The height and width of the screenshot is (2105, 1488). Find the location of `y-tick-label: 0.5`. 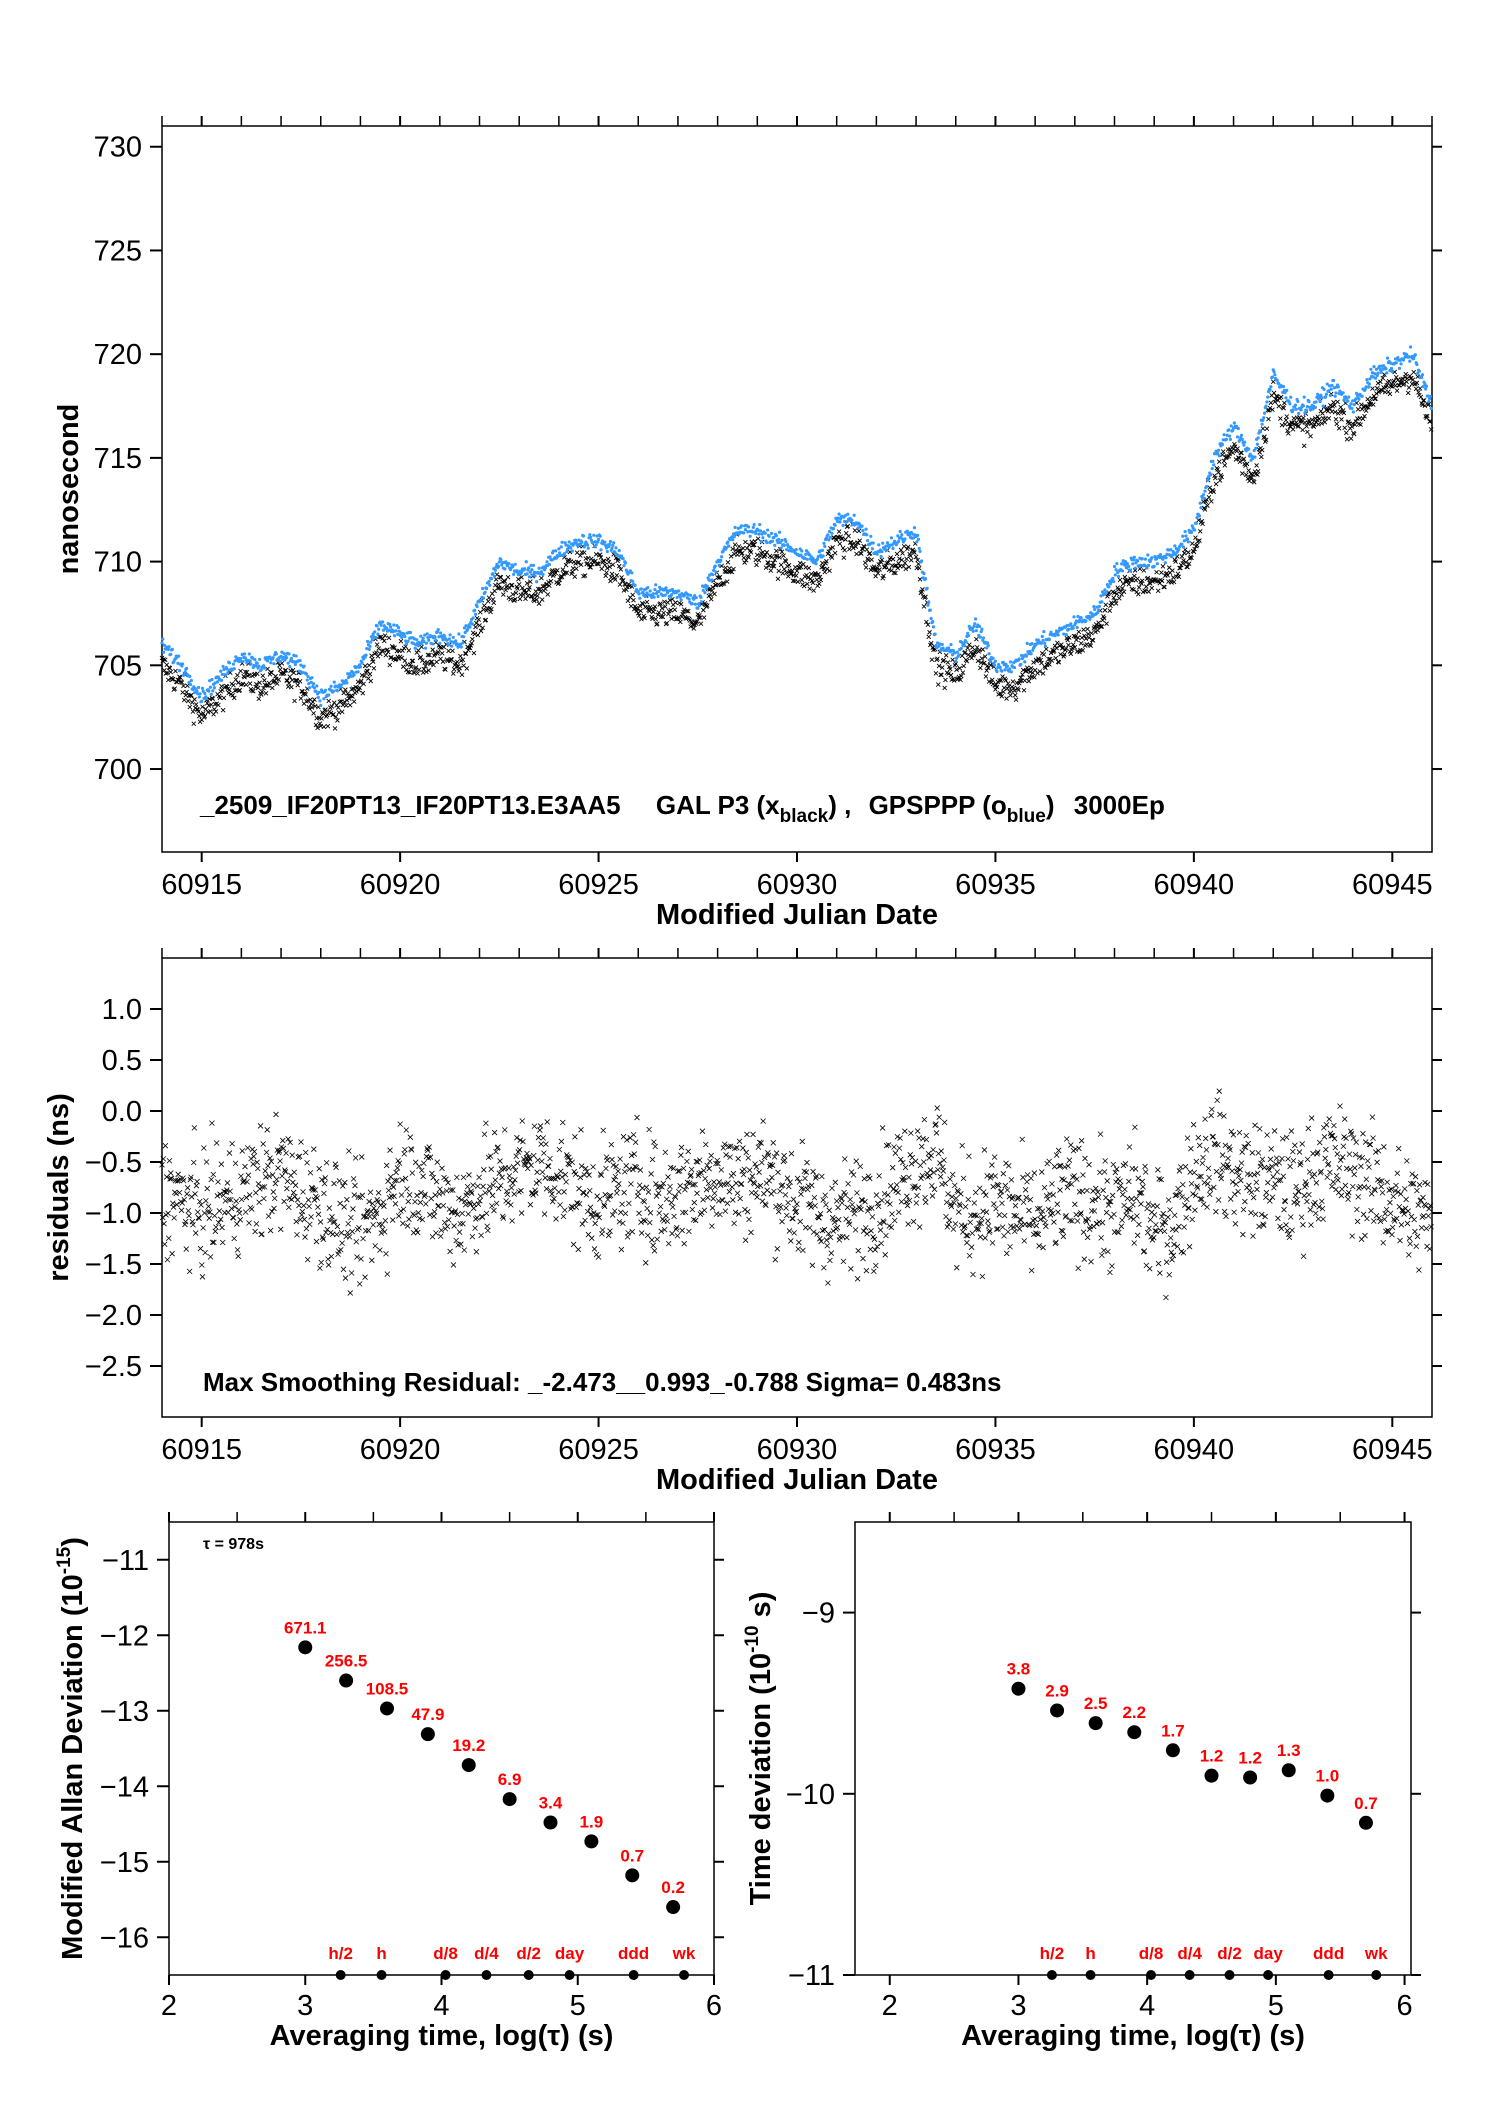

y-tick-label: 0.5 is located at coordinates (122, 1061).